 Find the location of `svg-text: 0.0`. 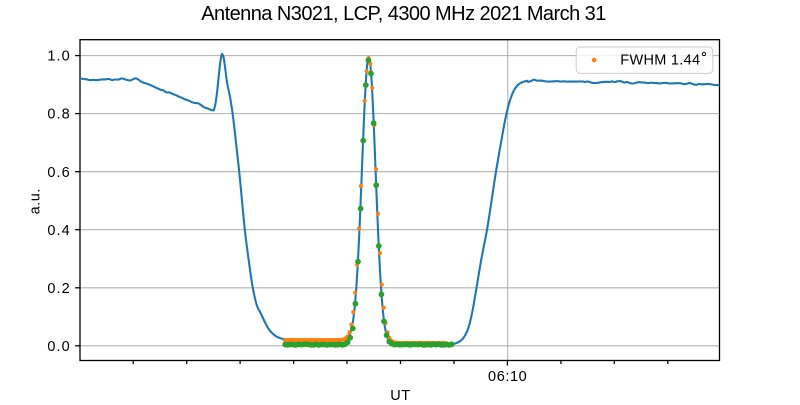

svg-text: 0.0 is located at coordinates (58, 347).